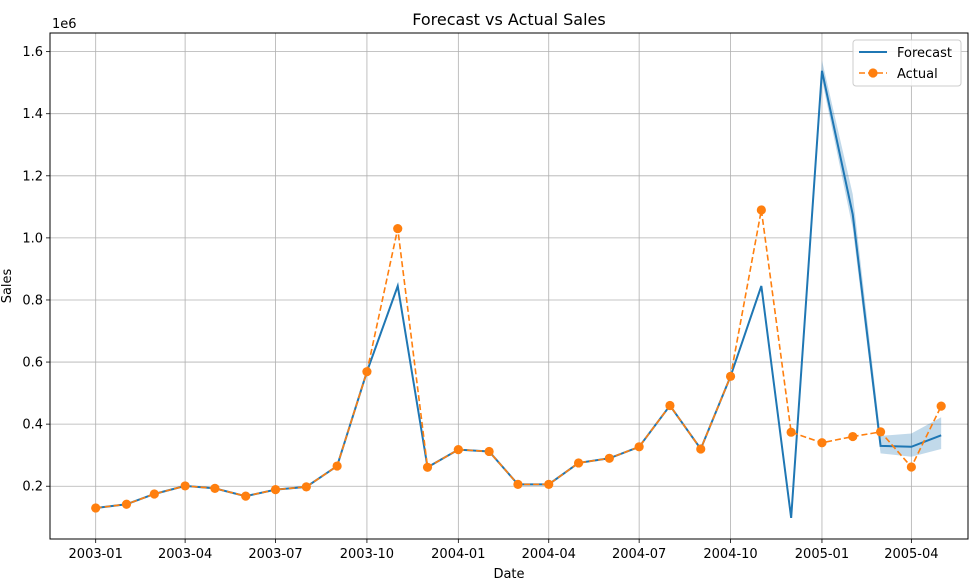  Describe the element at coordinates (64, 24) in the screenshot. I see `y-axis-offset-label: 1e6` at that location.